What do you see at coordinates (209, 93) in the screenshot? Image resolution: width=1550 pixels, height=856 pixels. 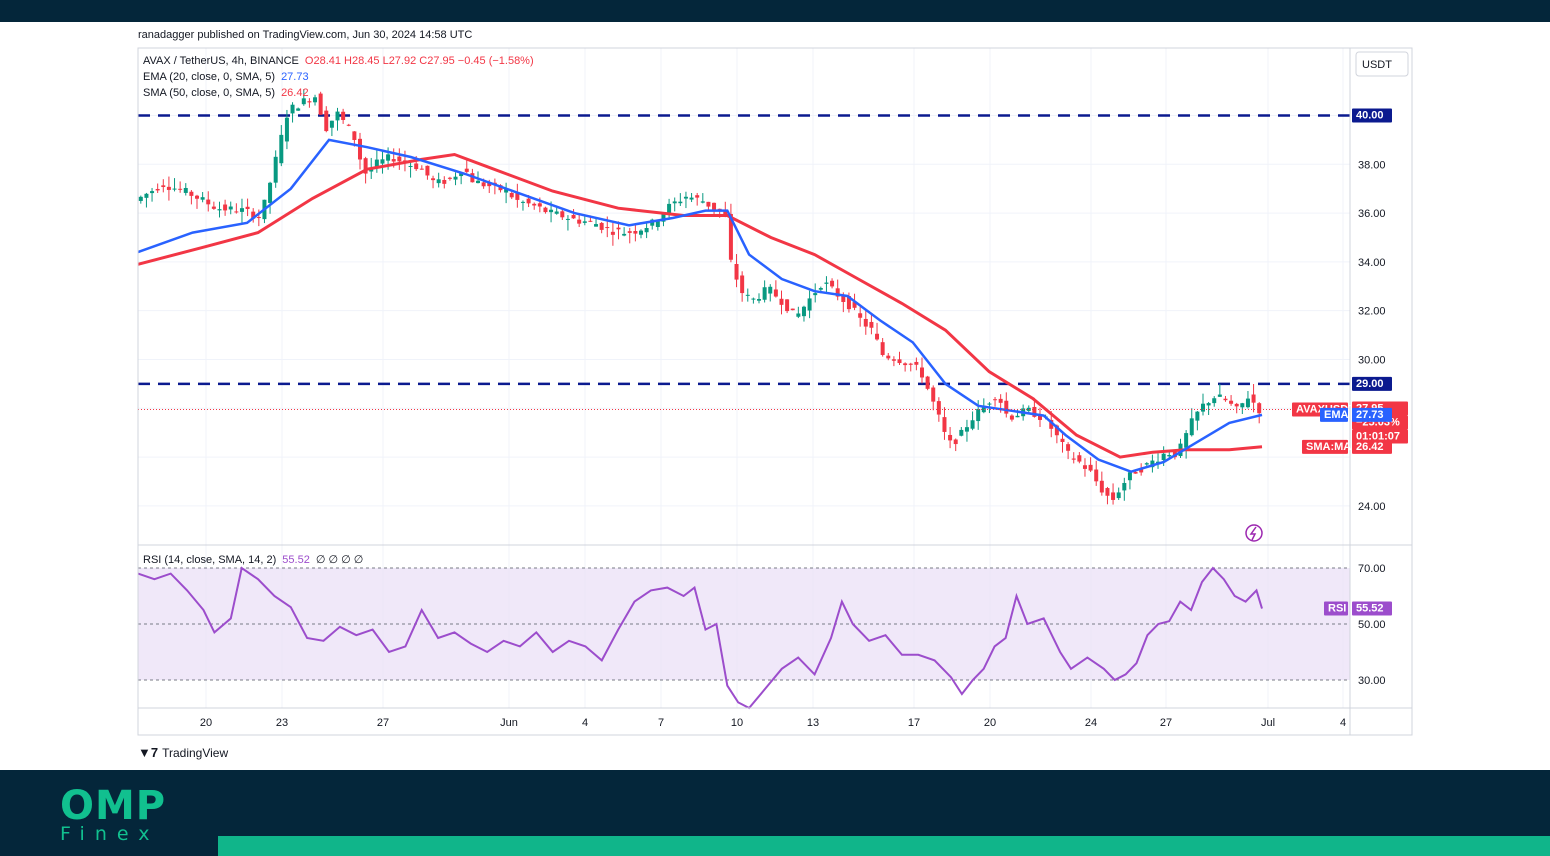 I see `legend-sma-label: SMA (50, close, 0, SMA, 5)` at bounding box center [209, 93].